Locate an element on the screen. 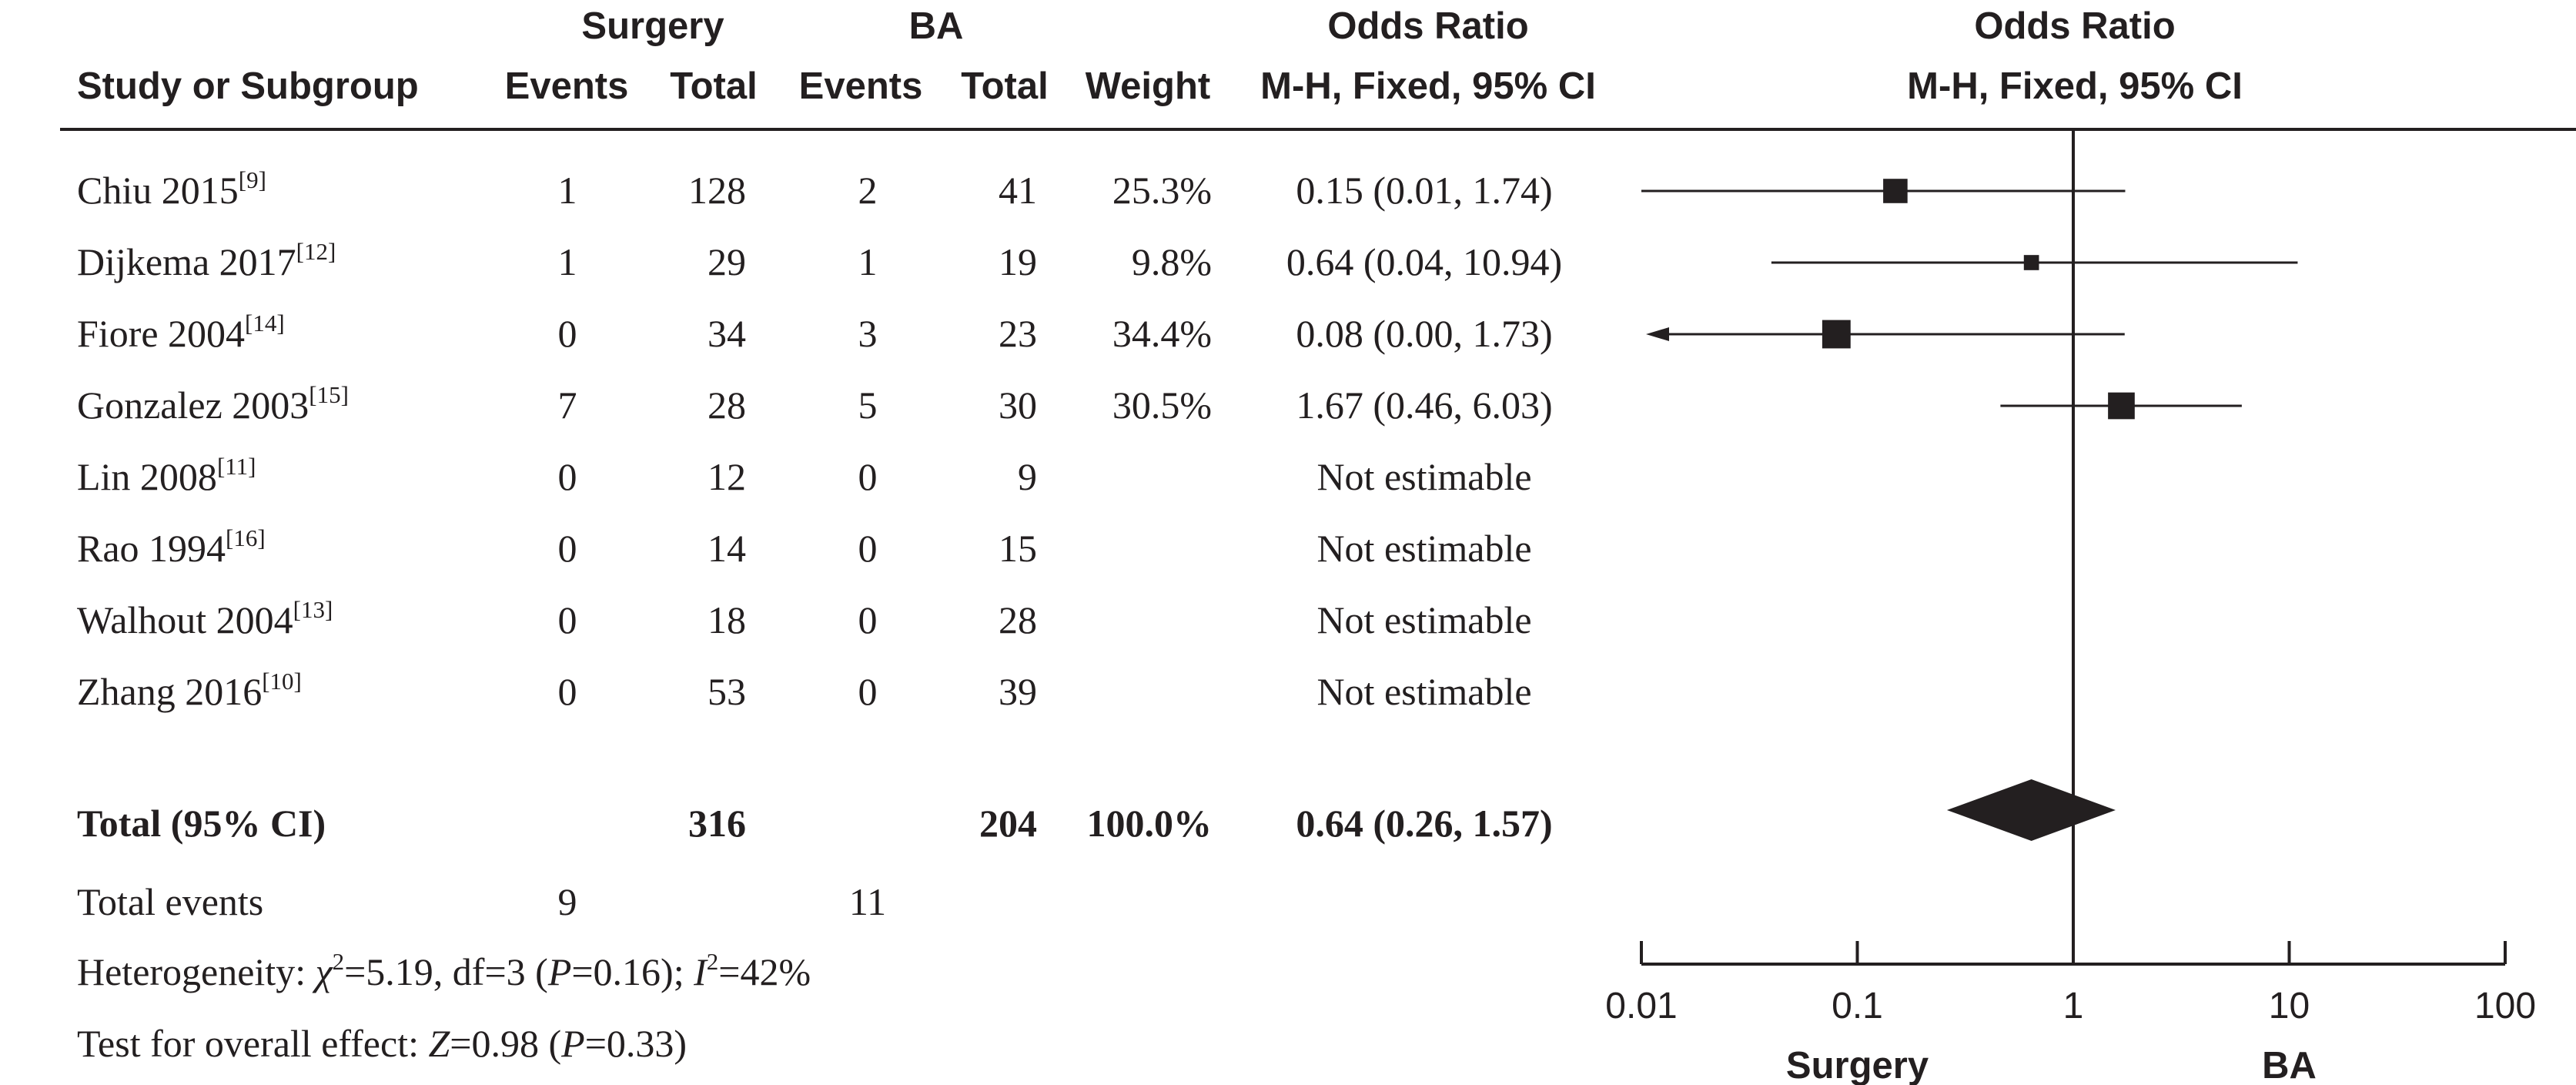 The height and width of the screenshot is (1085, 2576). total-ba: 30 is located at coordinates (1018, 405).